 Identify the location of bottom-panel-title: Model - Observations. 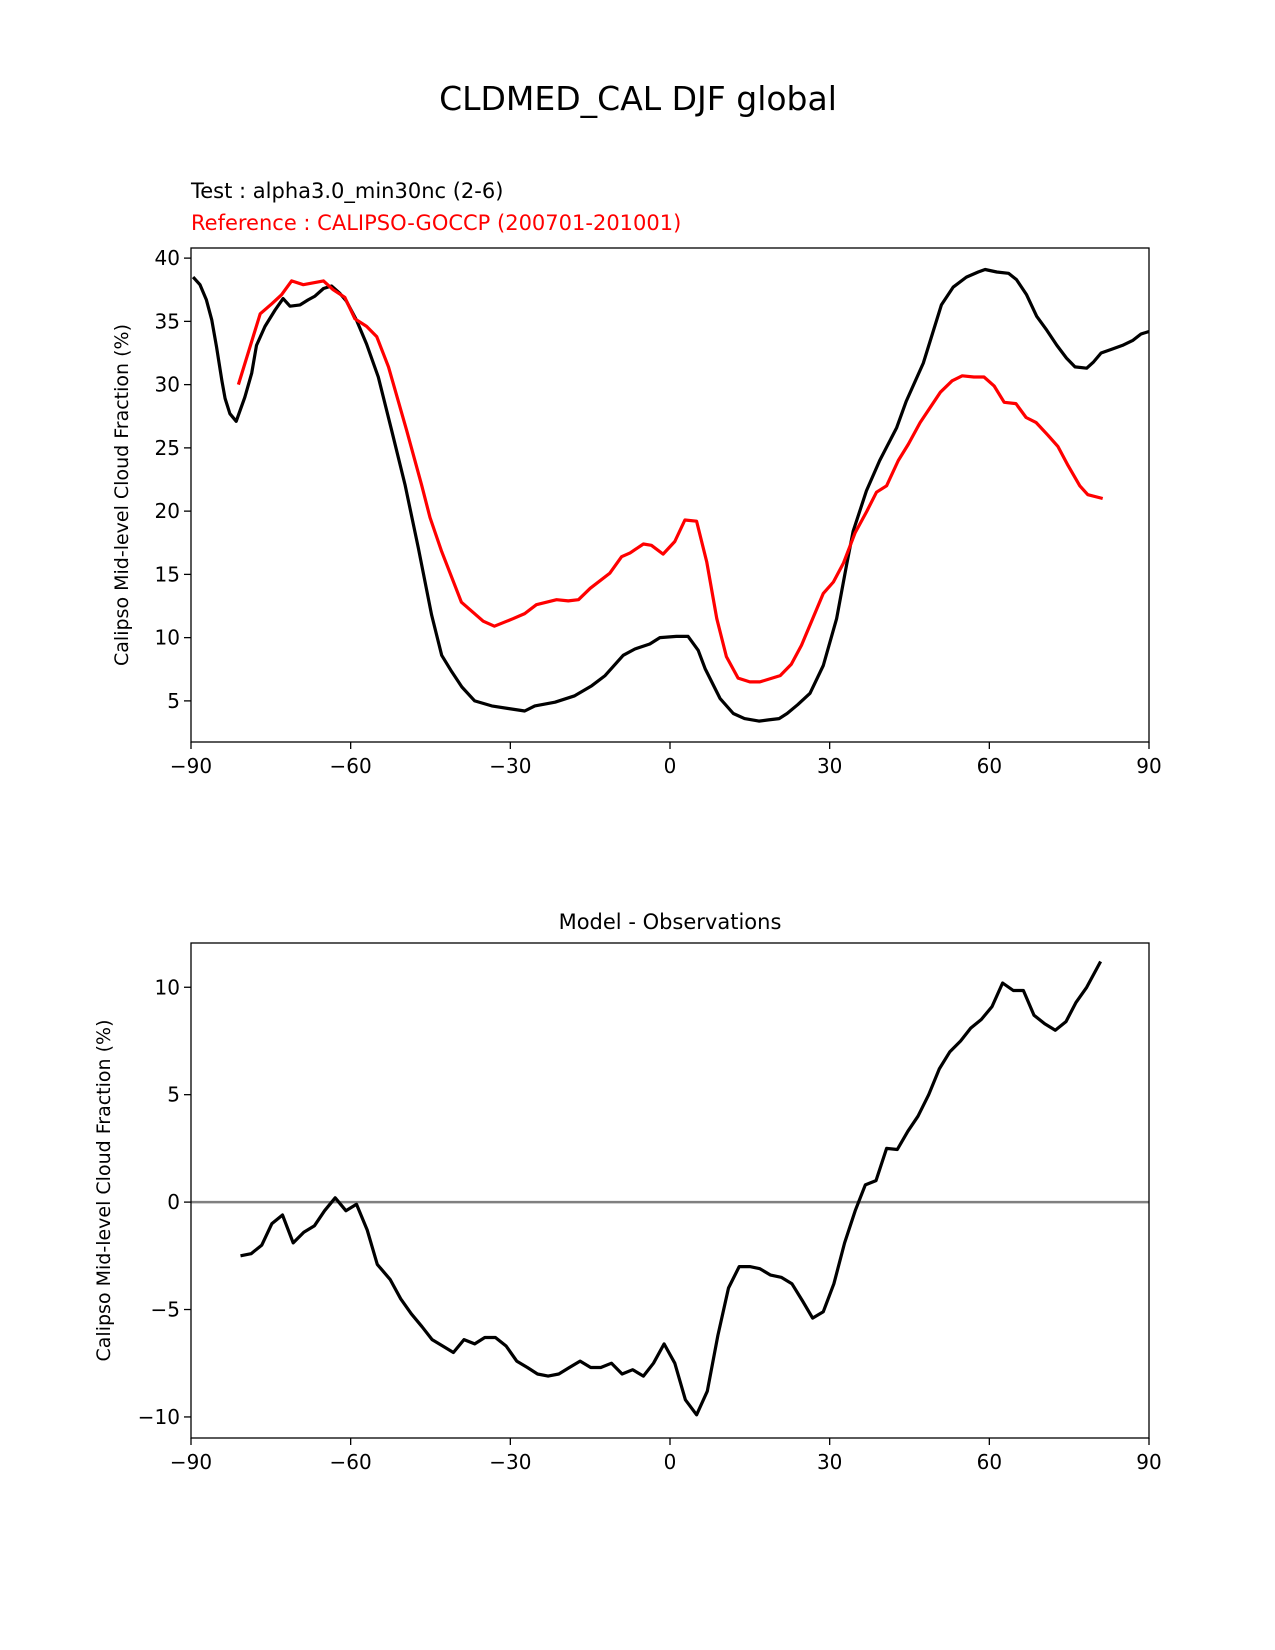
(670, 922).